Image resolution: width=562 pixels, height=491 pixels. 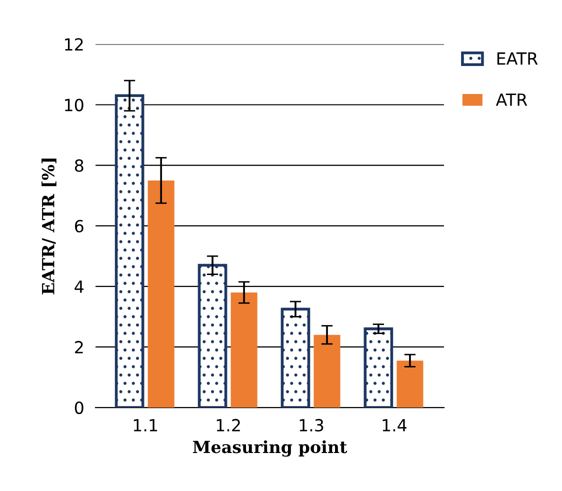 I want to click on y-tick-label: 12, so click(x=74, y=44).